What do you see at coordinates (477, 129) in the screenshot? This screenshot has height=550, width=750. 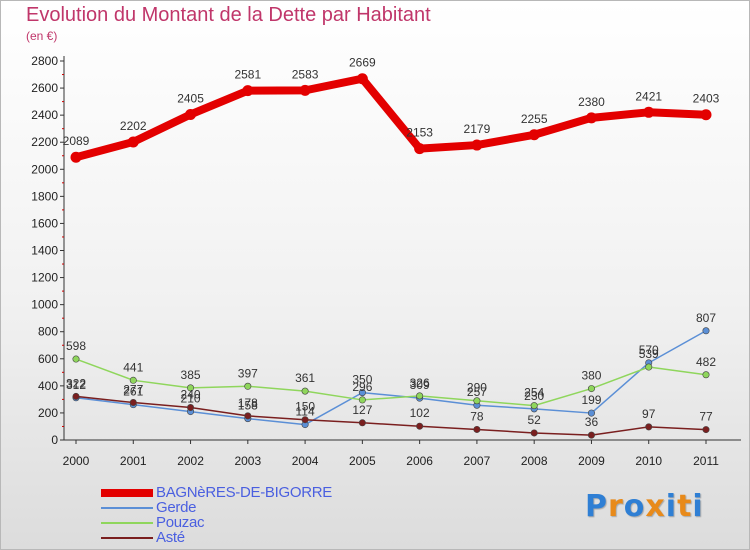 I see `data-label: 2179` at bounding box center [477, 129].